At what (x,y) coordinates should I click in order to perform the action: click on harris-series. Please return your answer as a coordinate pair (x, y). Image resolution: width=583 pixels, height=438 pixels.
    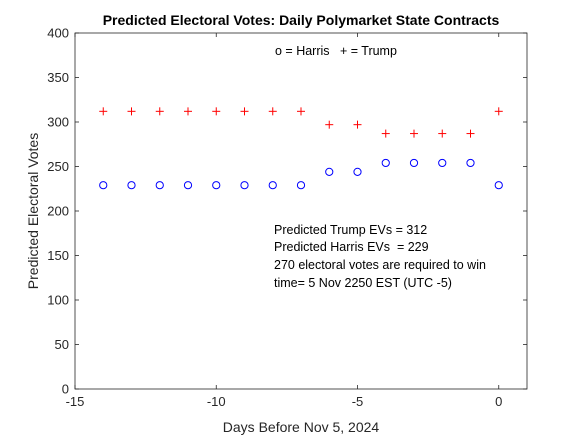
    Looking at the image, I should click on (301, 174).